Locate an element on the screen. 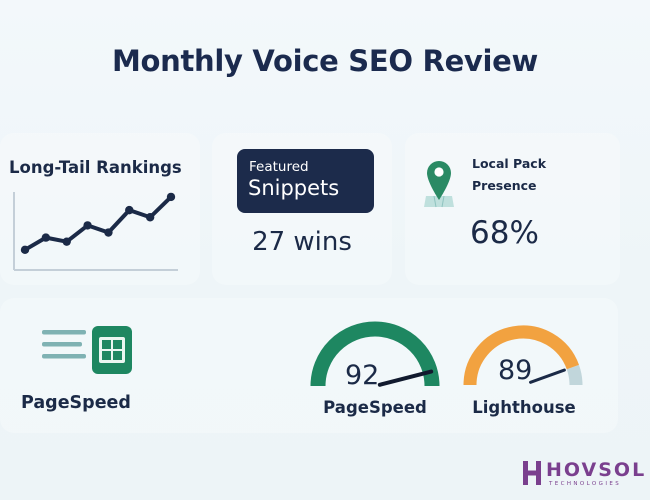 The width and height of the screenshot is (650, 500). featured-snippets-badge: Featured Snippets is located at coordinates (305, 181).